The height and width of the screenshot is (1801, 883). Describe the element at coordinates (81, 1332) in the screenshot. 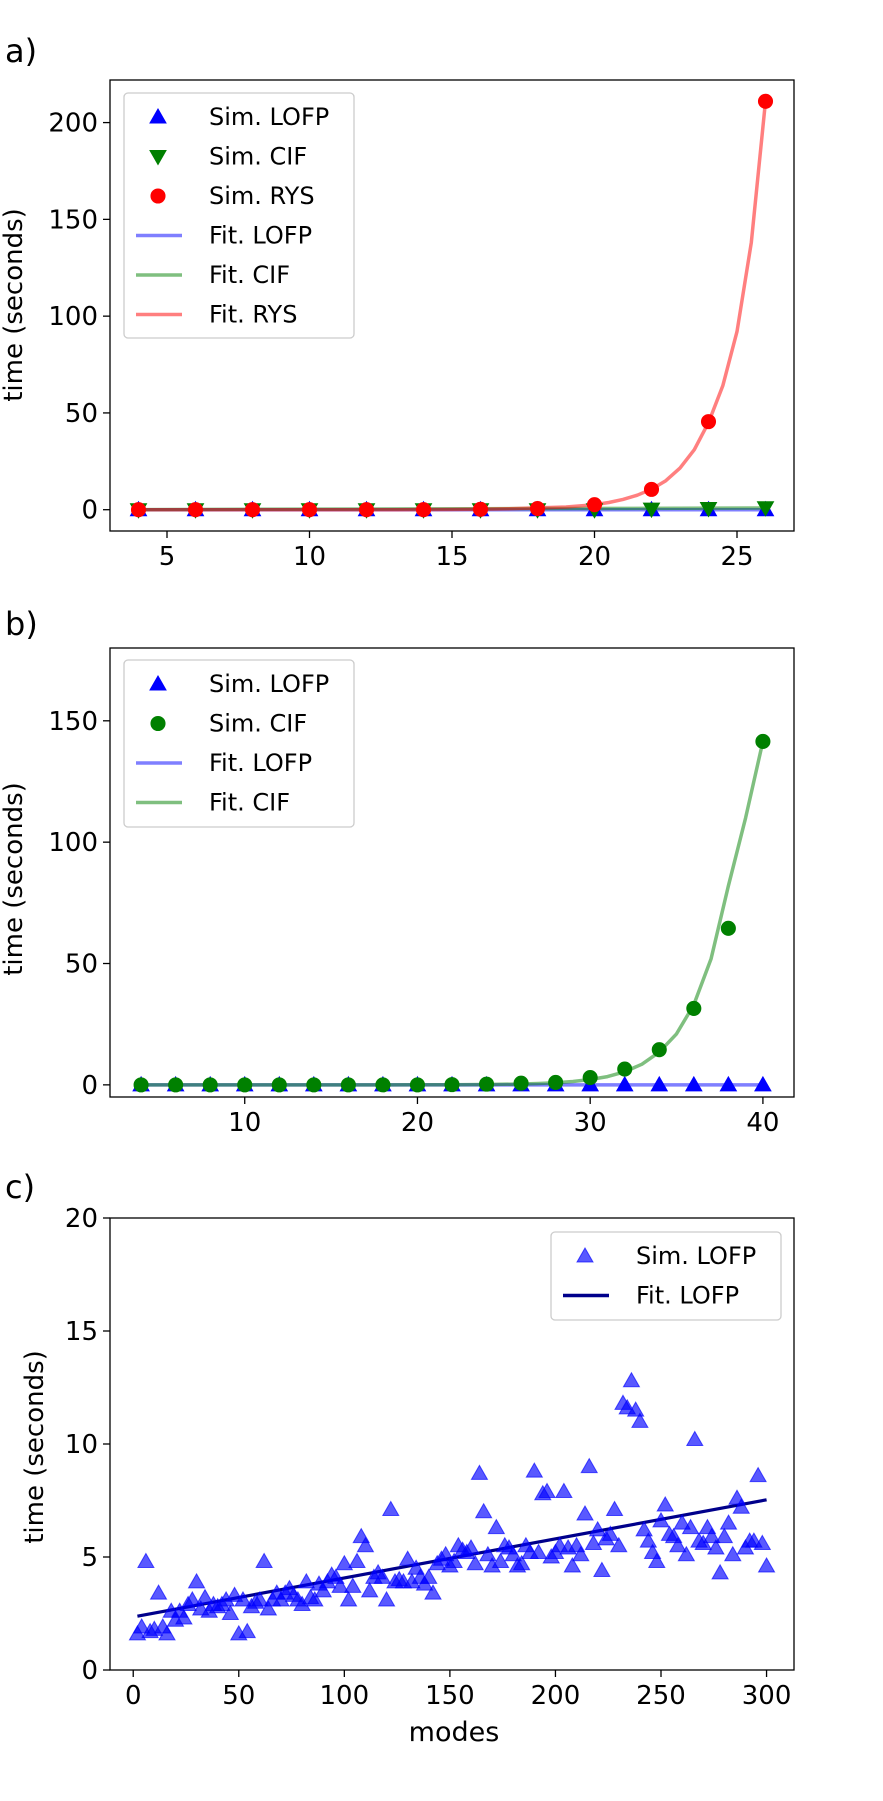

I see `y-tick-label: 15` at that location.